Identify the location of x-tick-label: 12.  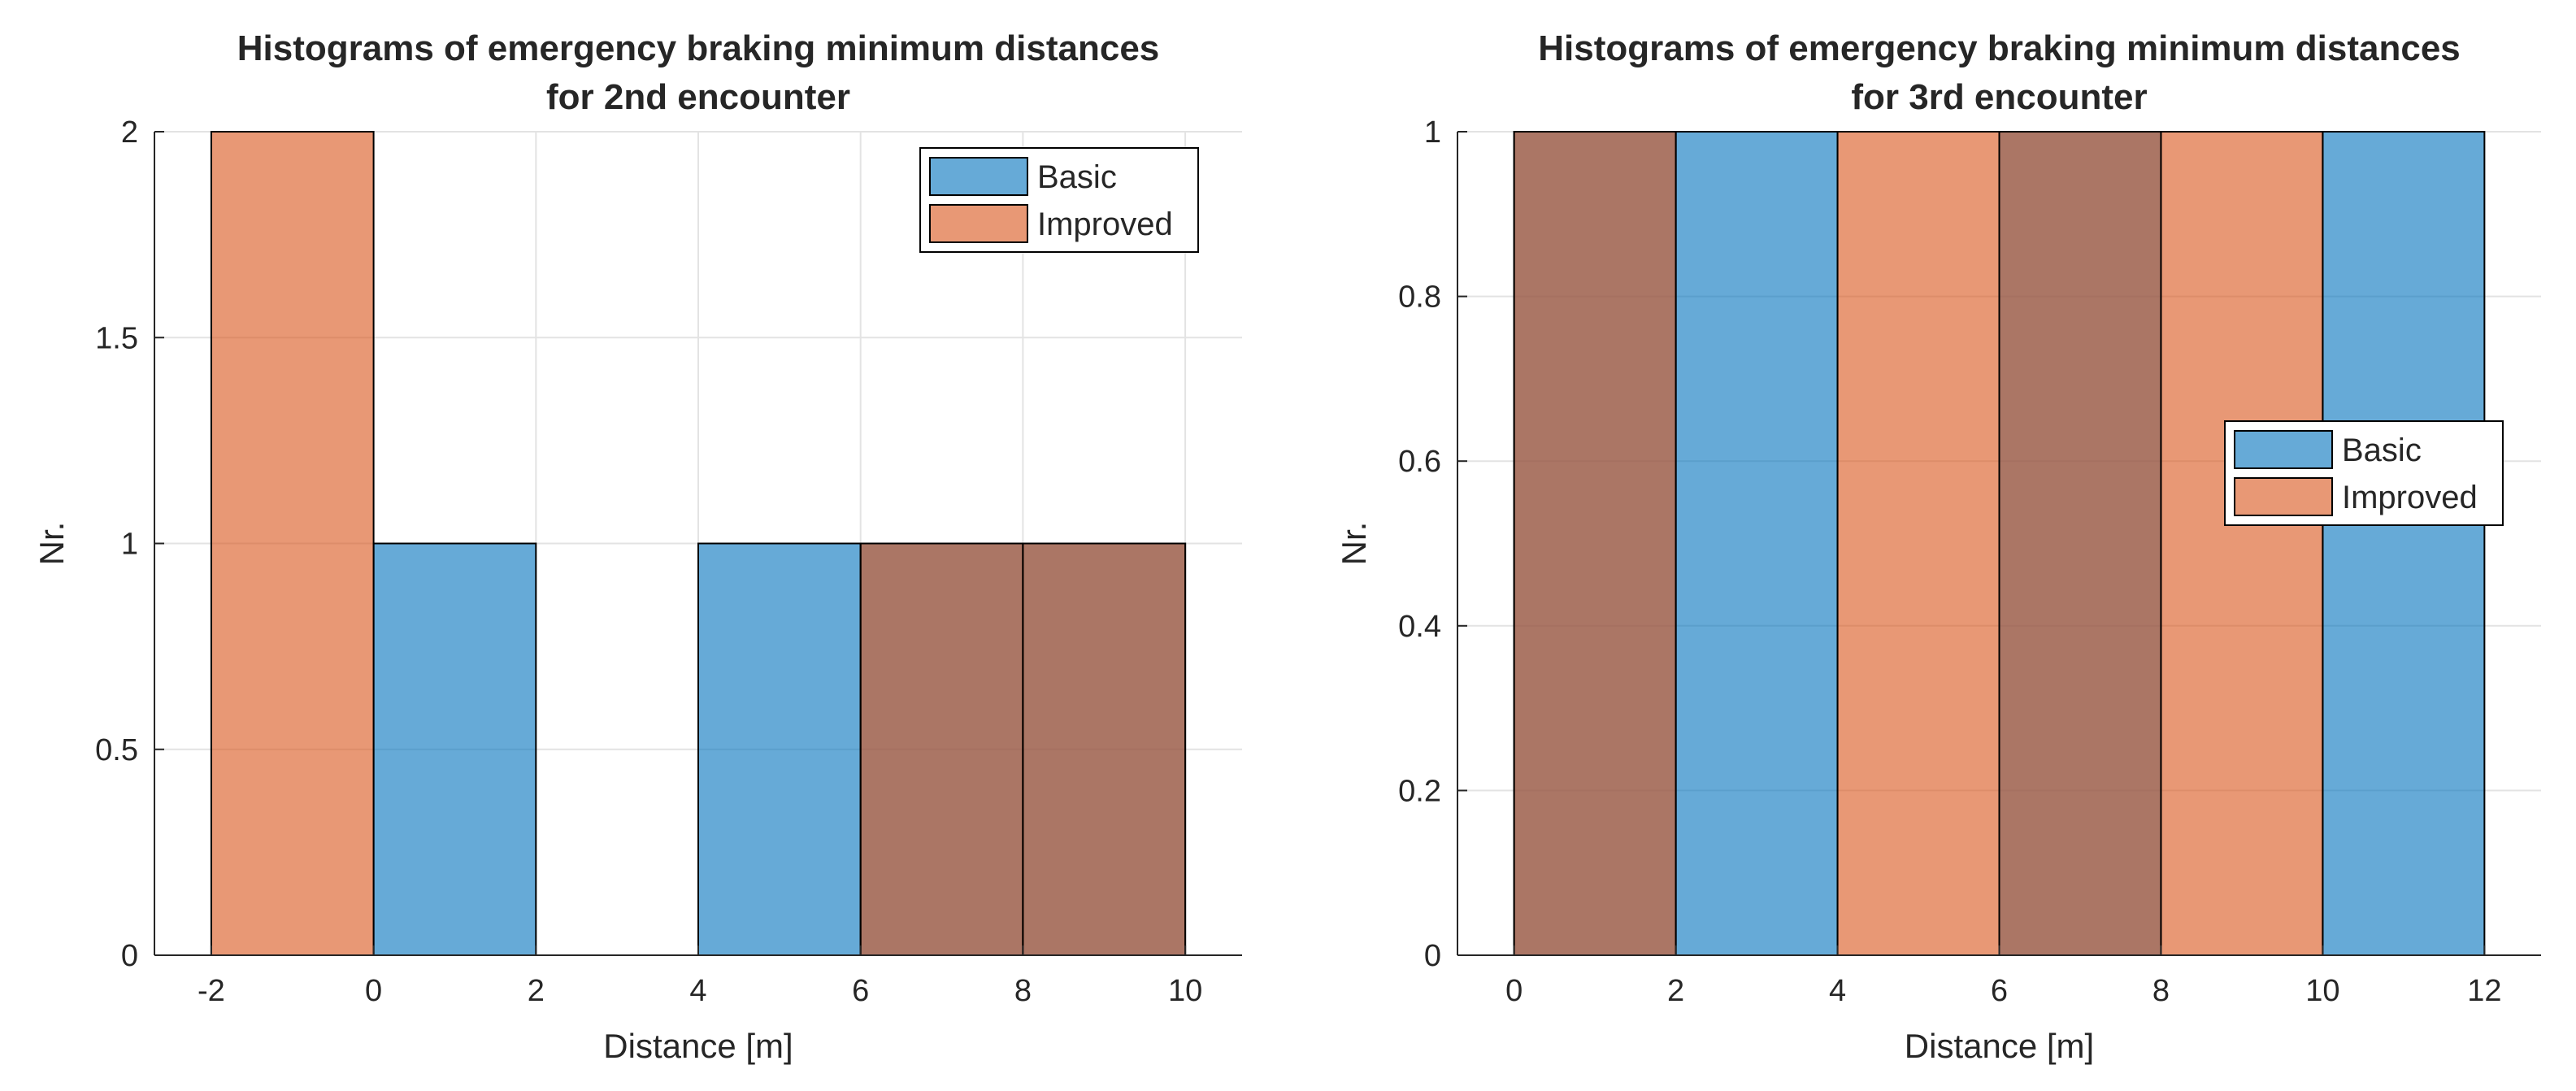
(2484, 991).